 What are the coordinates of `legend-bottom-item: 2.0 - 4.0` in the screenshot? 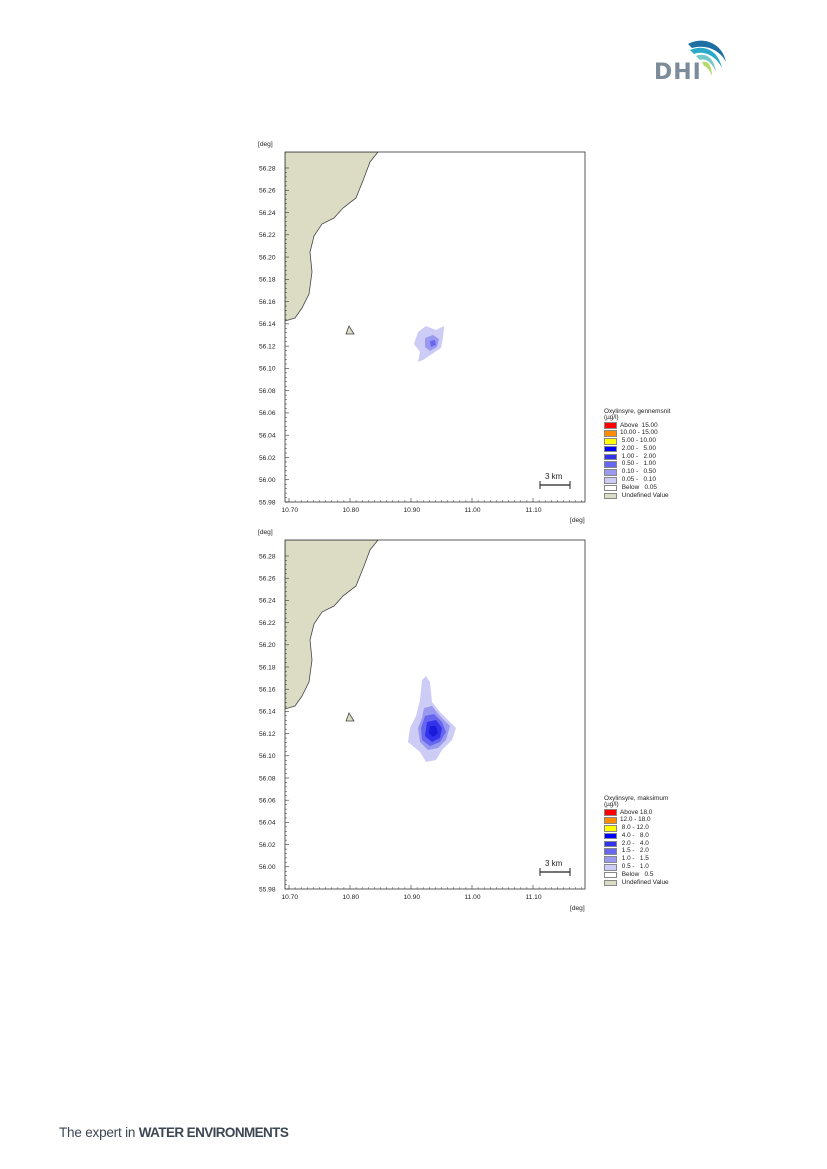 It's located at (651, 844).